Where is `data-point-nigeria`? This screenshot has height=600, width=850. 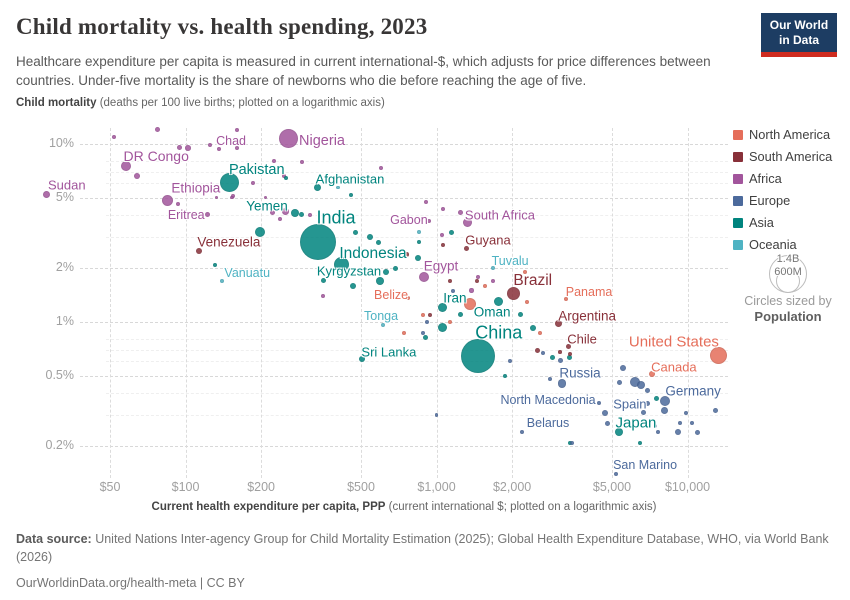 data-point-nigeria is located at coordinates (288, 138).